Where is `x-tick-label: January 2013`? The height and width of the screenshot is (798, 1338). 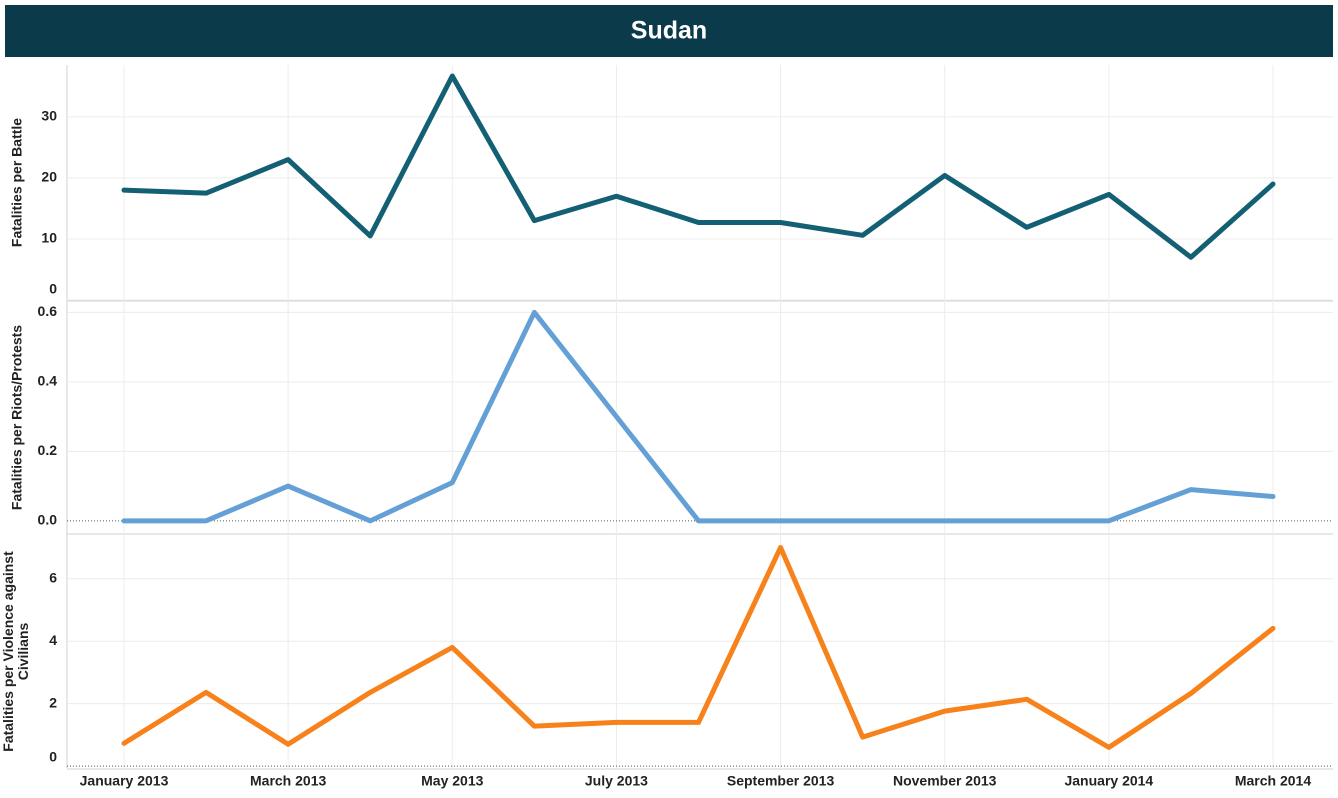
x-tick-label: January 2013 is located at coordinates (124, 781).